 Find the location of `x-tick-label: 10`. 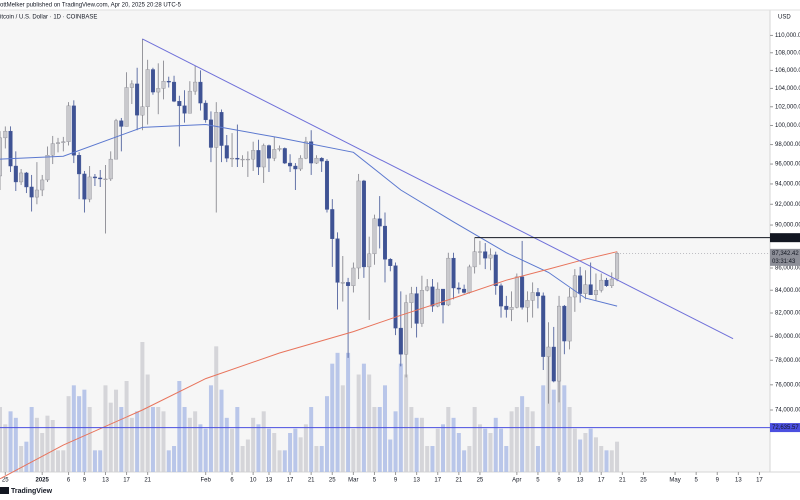

x-tick-label: 10 is located at coordinates (253, 481).